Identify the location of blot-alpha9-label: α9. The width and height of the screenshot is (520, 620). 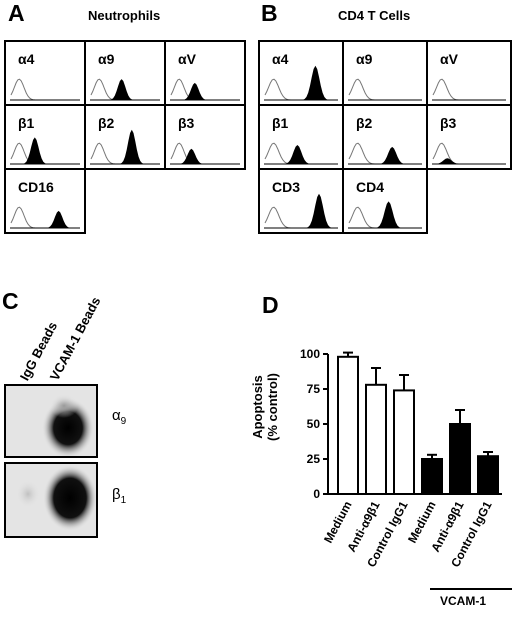
(119, 417).